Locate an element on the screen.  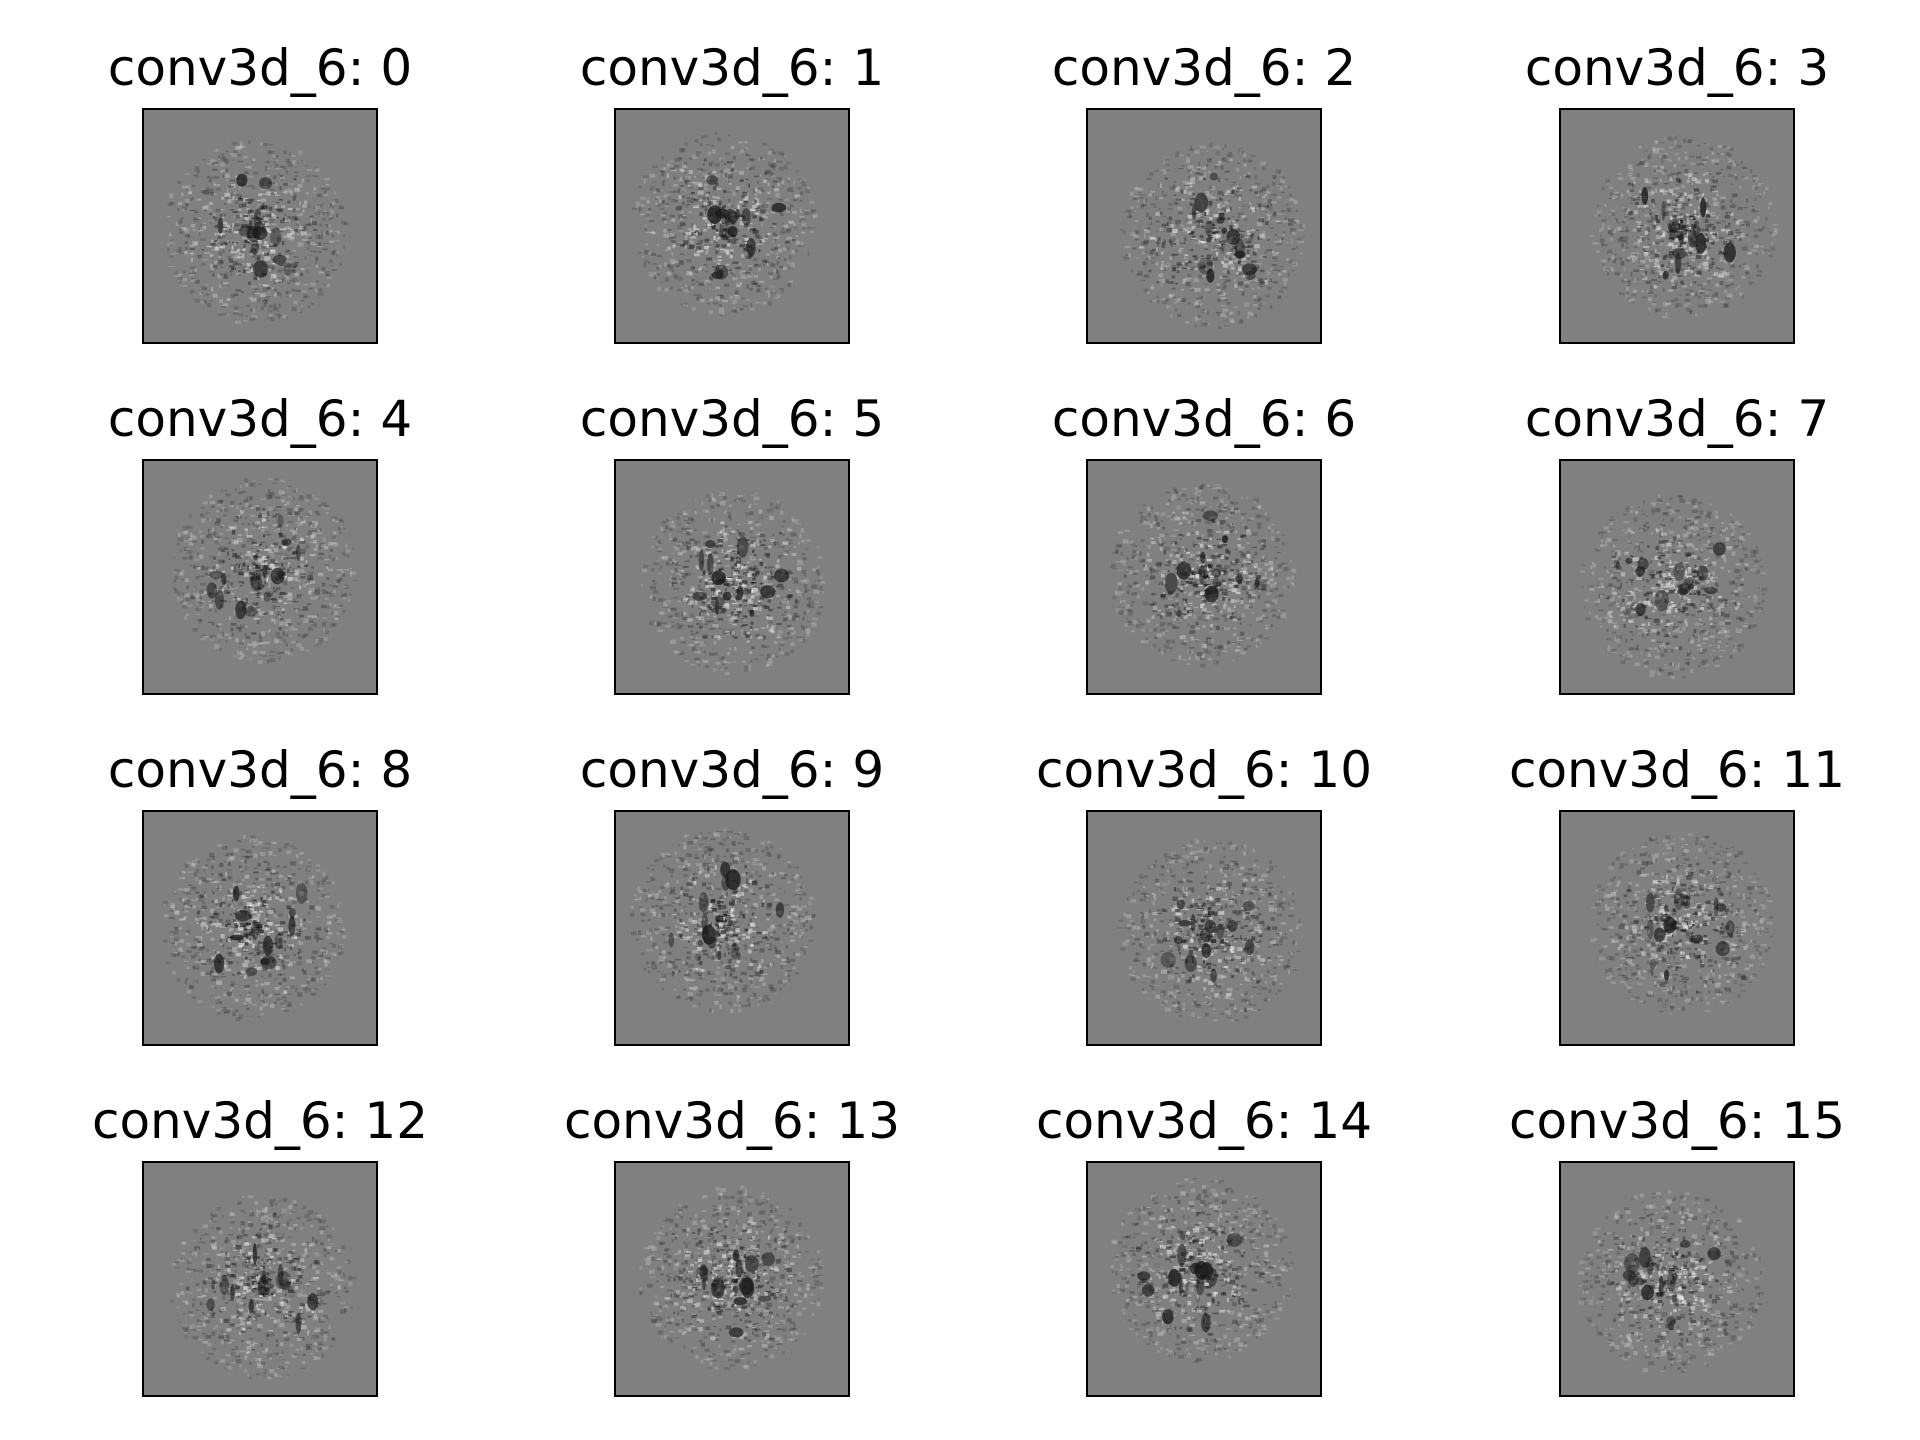
panel-title: conv3d_6: 4 is located at coordinates (260, 419).